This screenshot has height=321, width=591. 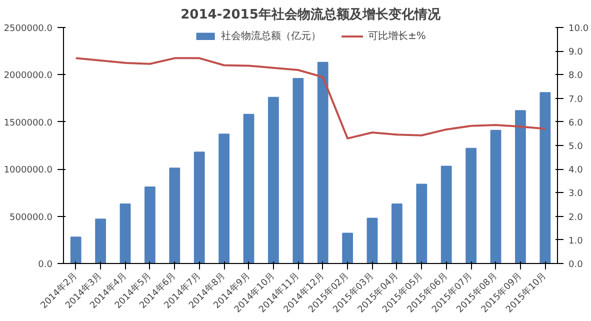 What do you see at coordinates (397, 36) in the screenshot?
I see `legend-label: 可比增长±%` at bounding box center [397, 36].